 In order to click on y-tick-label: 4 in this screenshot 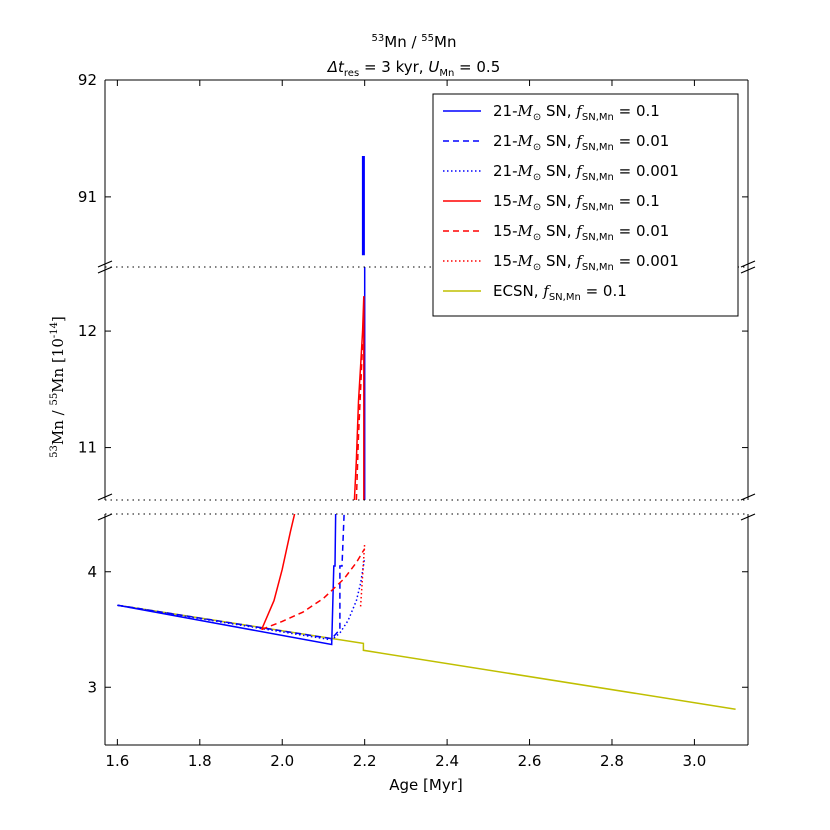, I will do `click(92, 572)`.